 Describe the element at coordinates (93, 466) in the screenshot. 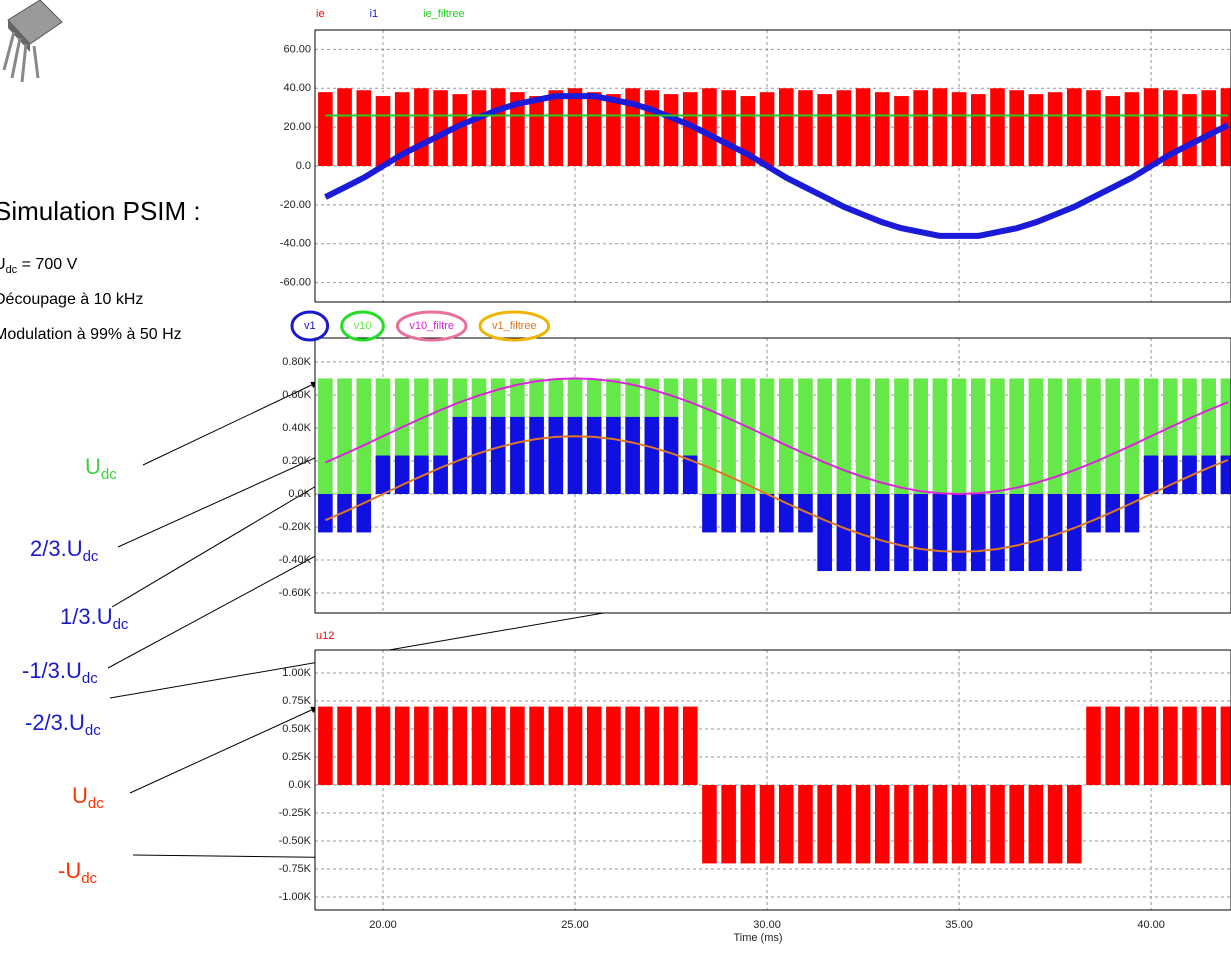

I see `annotation-text: U` at that location.